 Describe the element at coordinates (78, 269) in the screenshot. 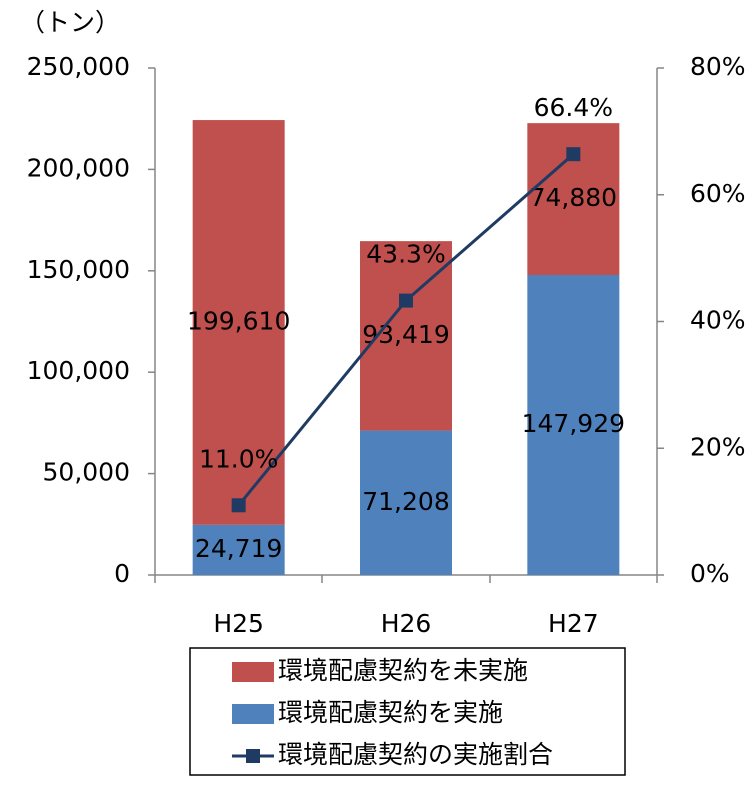

I see `y-tick-label: 150,000` at that location.